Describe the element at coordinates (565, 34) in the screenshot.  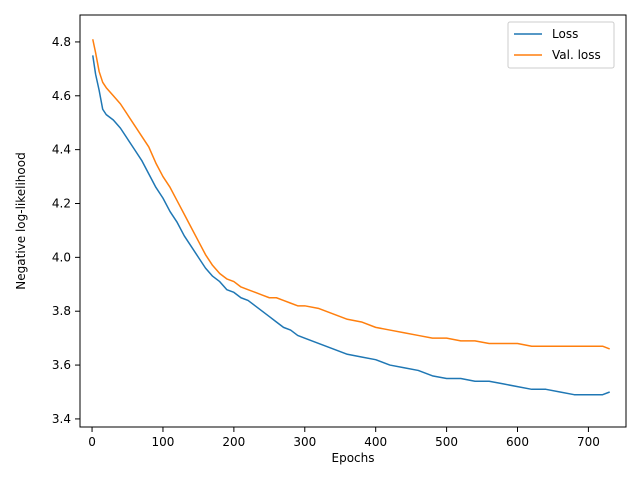
I see `legend-label-0: Loss` at that location.